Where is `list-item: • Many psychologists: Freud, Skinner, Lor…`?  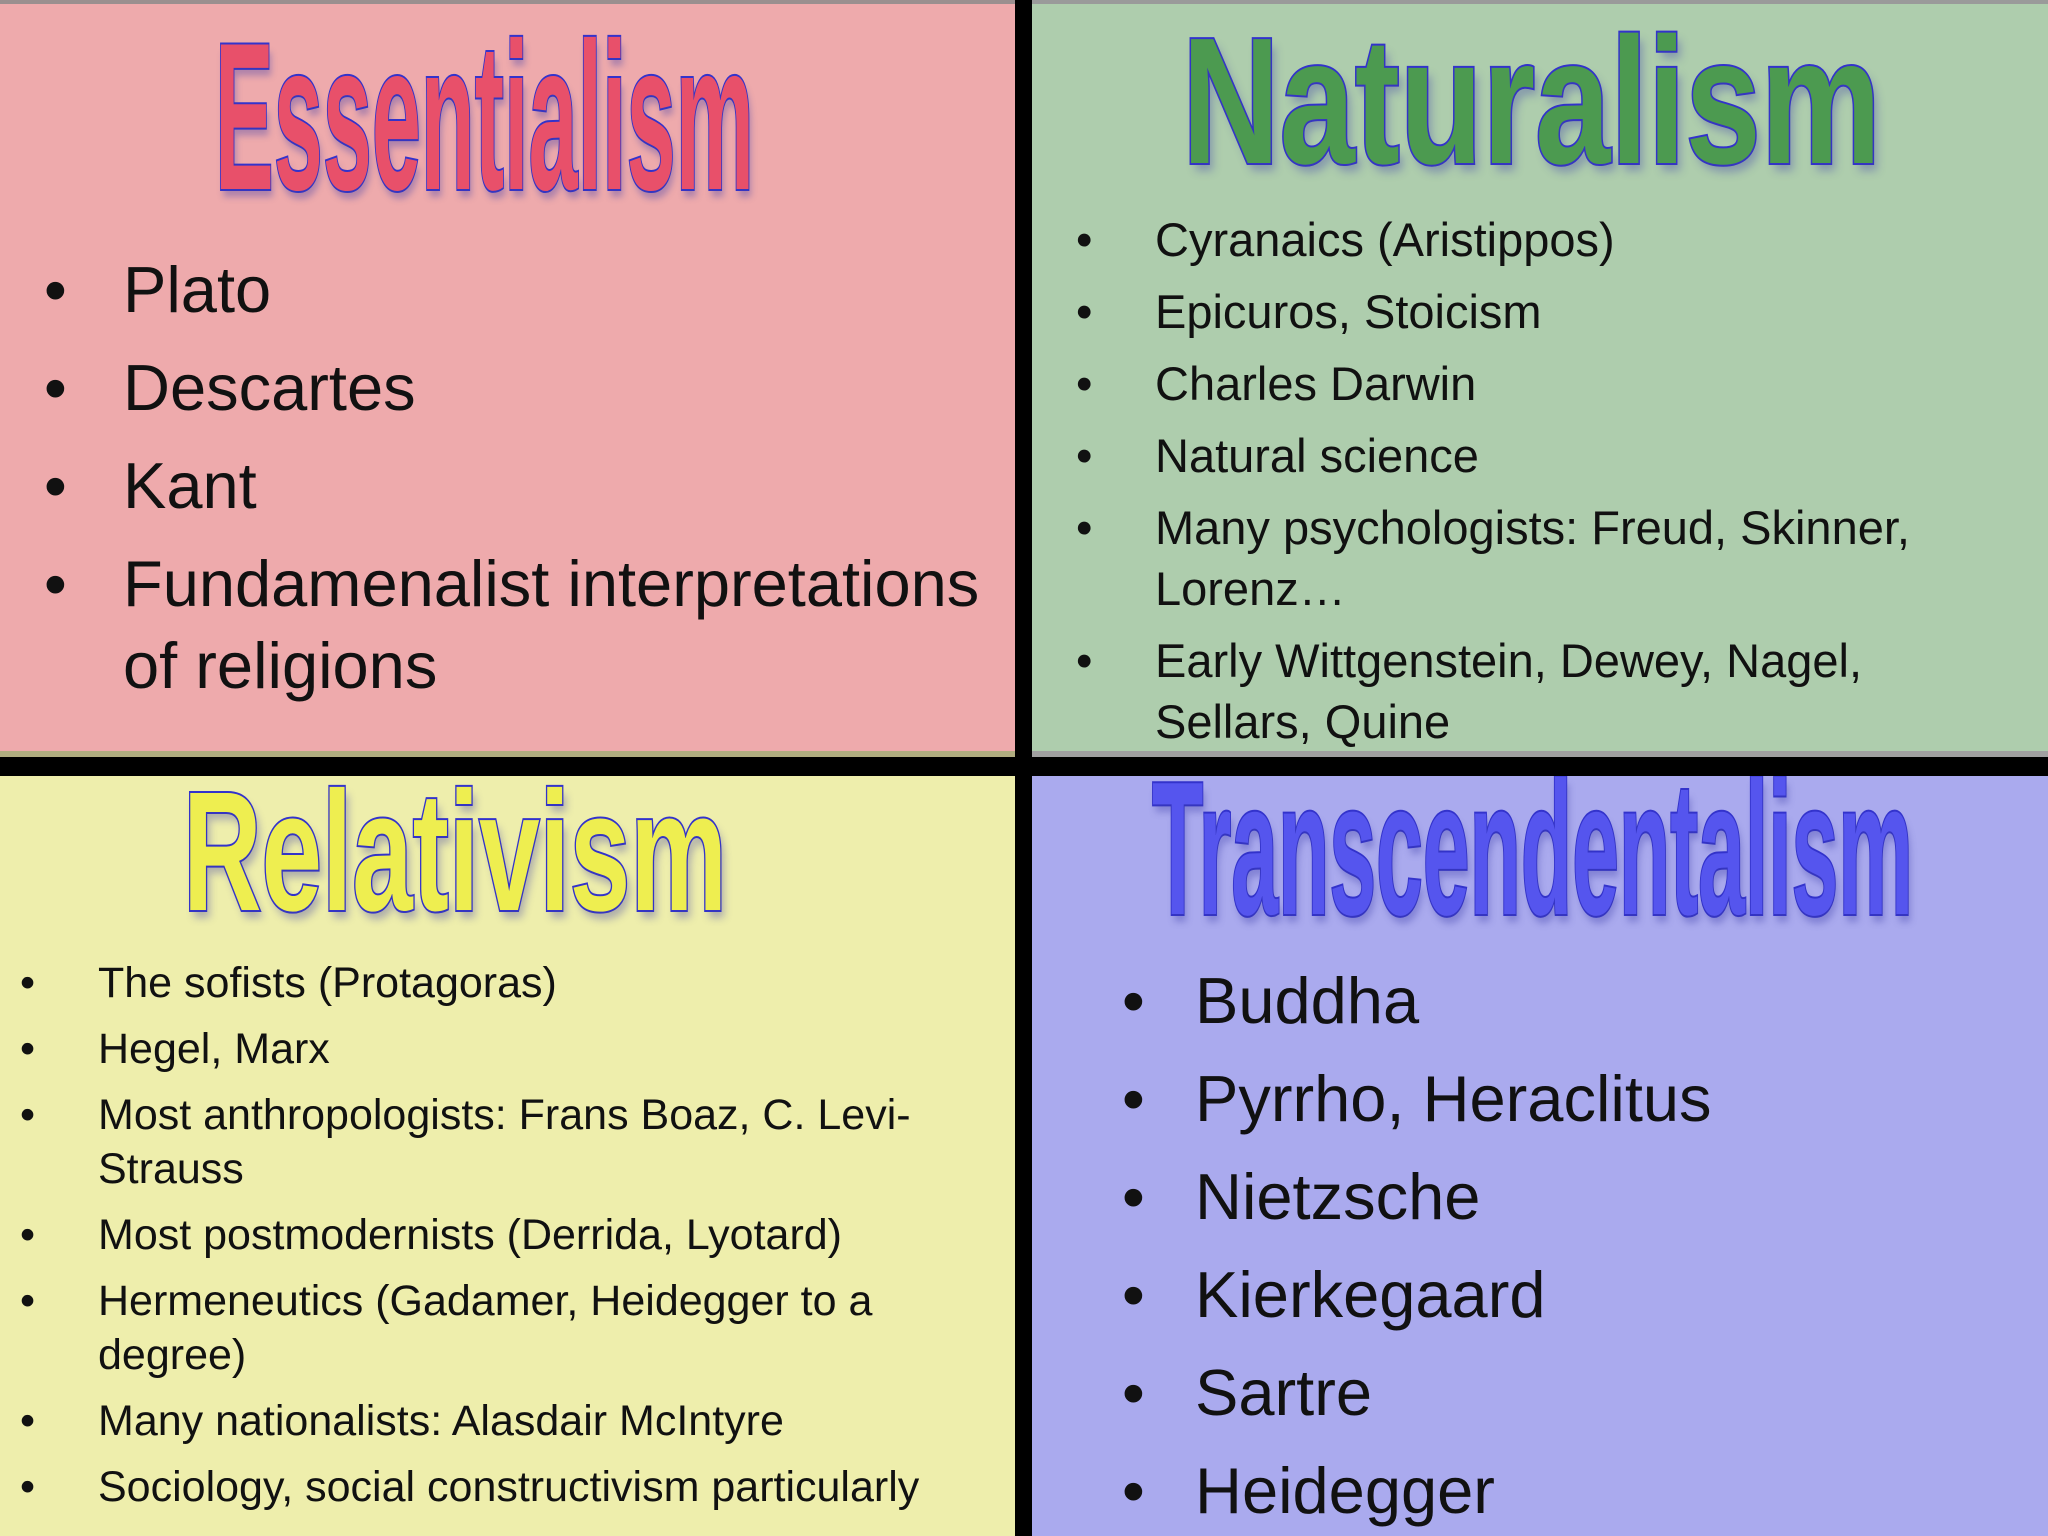
list-item: • Many psychologists: Freud, Skinner, Lor… is located at coordinates (1523, 558).